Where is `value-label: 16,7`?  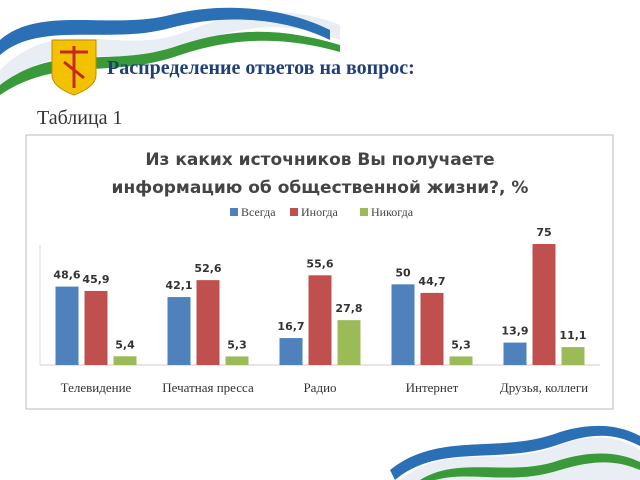
value-label: 16,7 is located at coordinates (290, 326).